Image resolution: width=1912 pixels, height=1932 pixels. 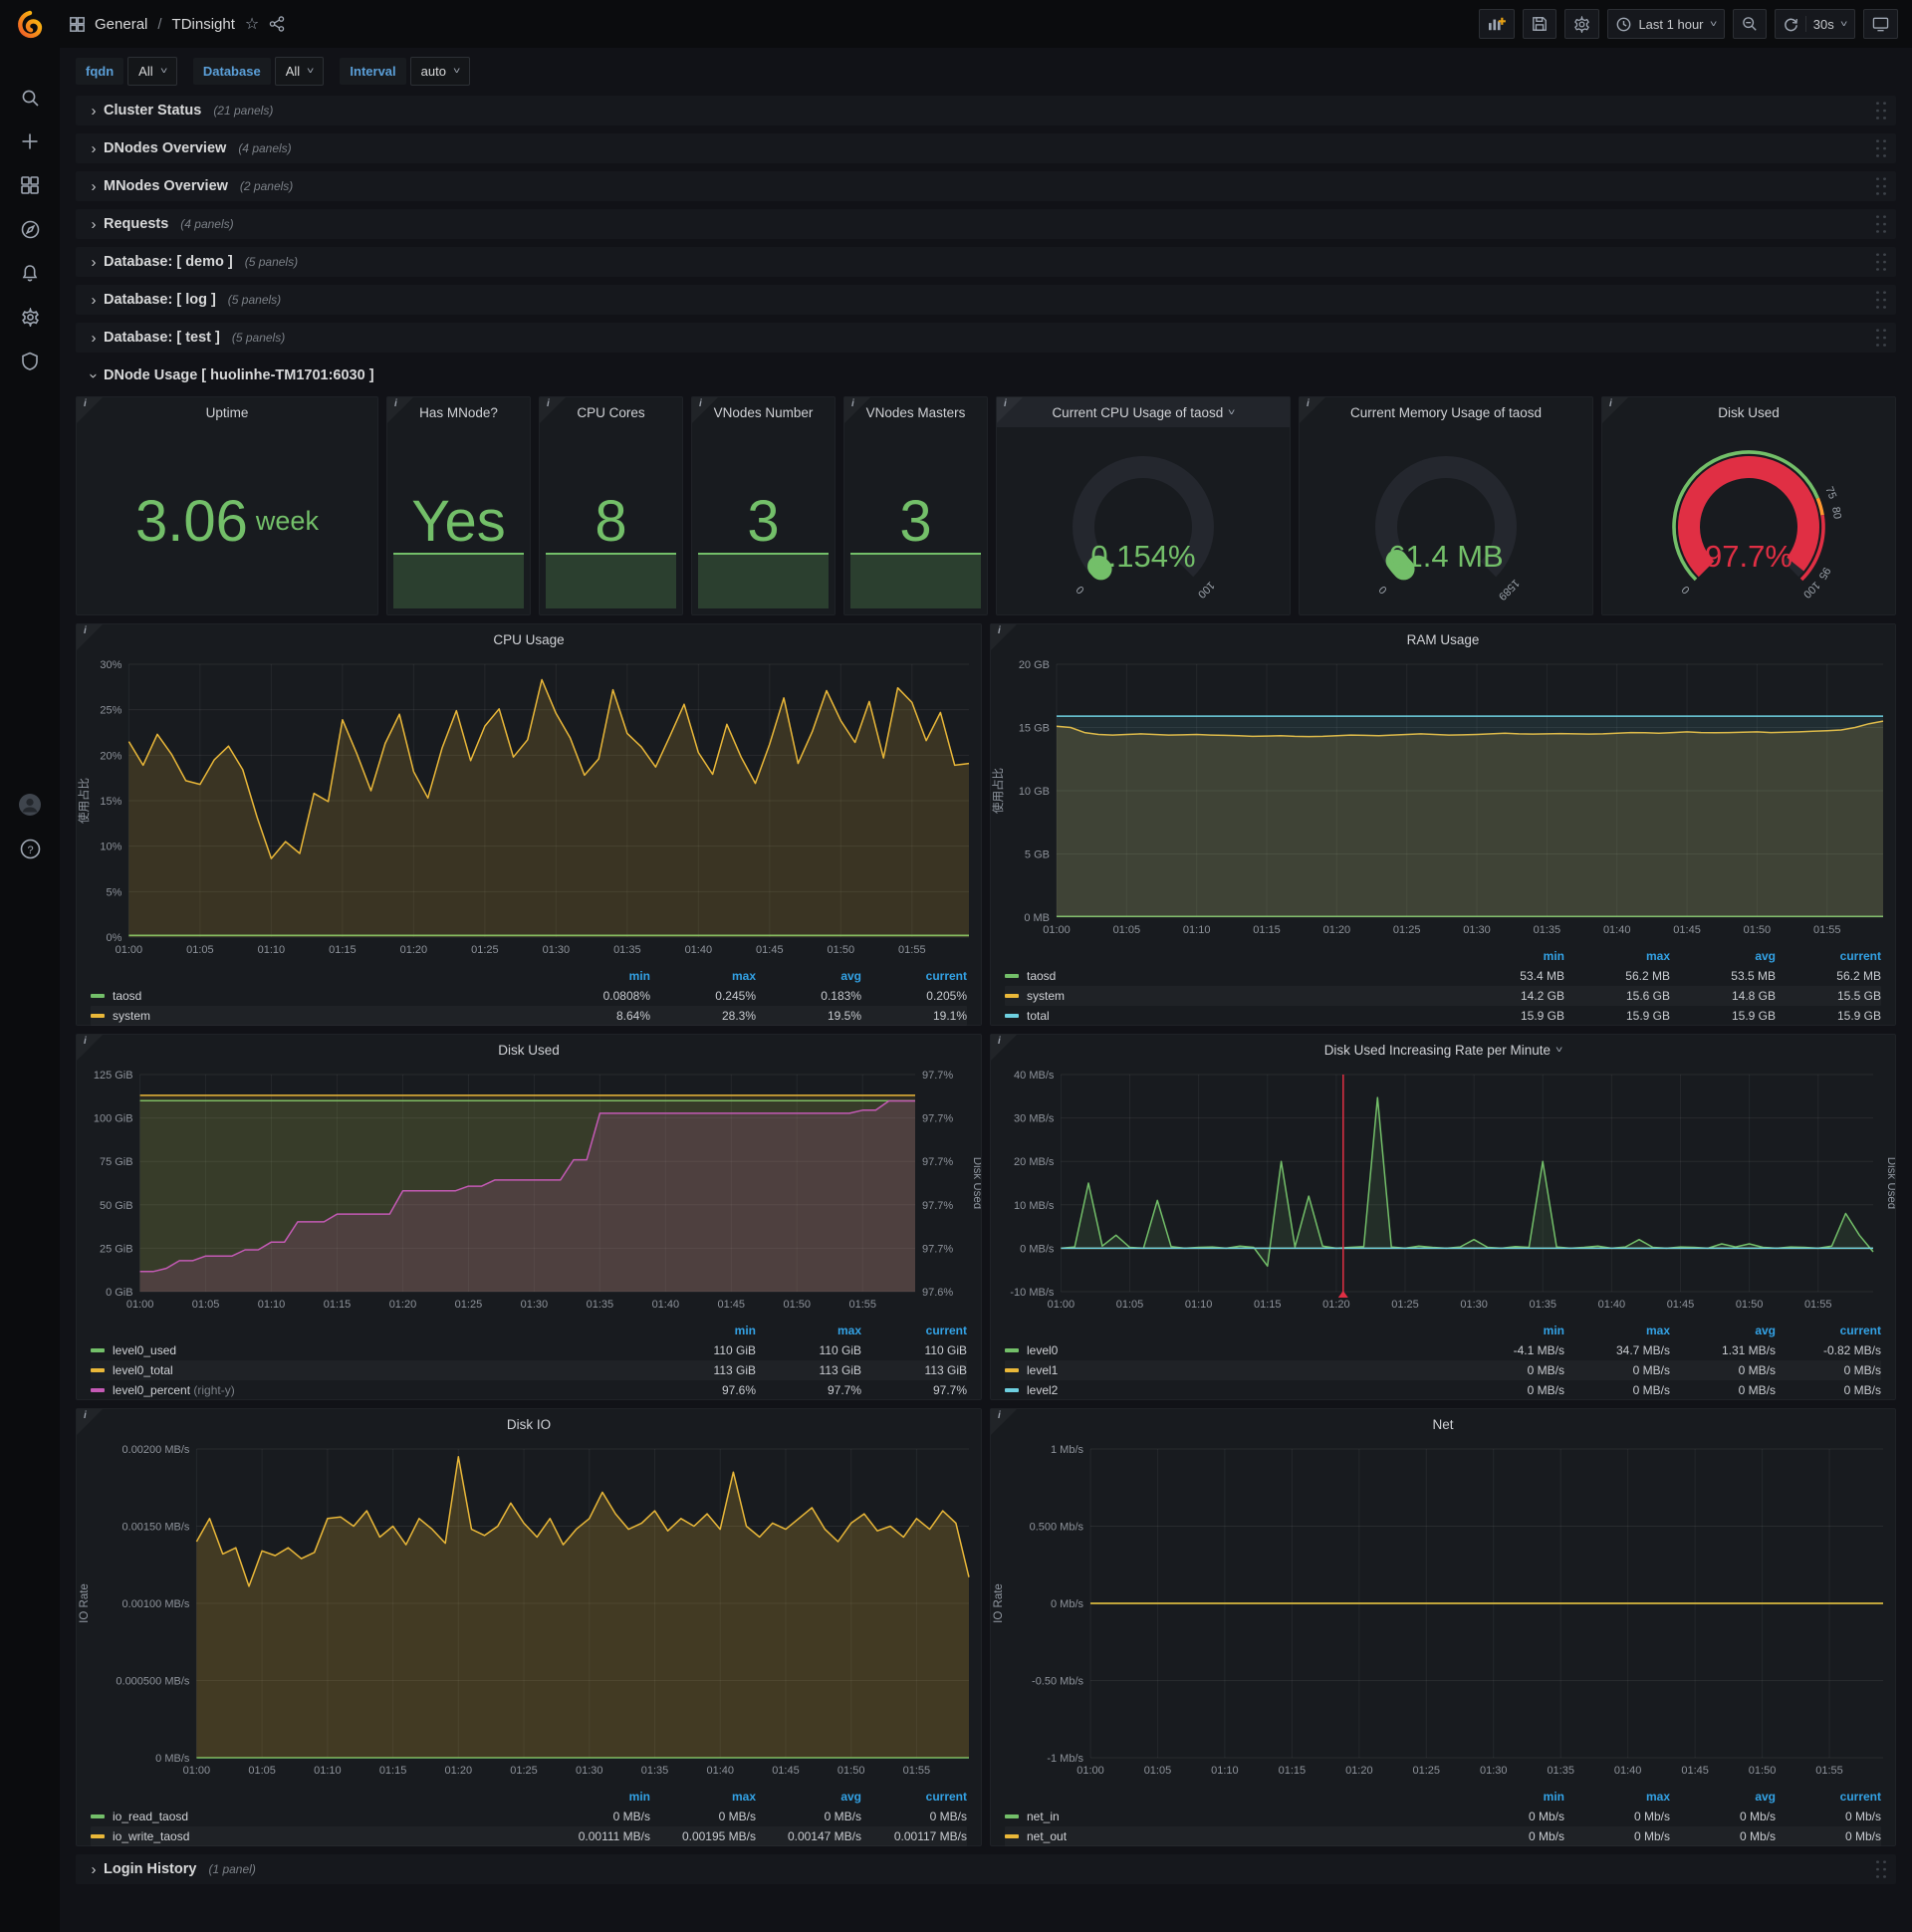 What do you see at coordinates (30, 849) in the screenshot?
I see `help-icon: ?` at bounding box center [30, 849].